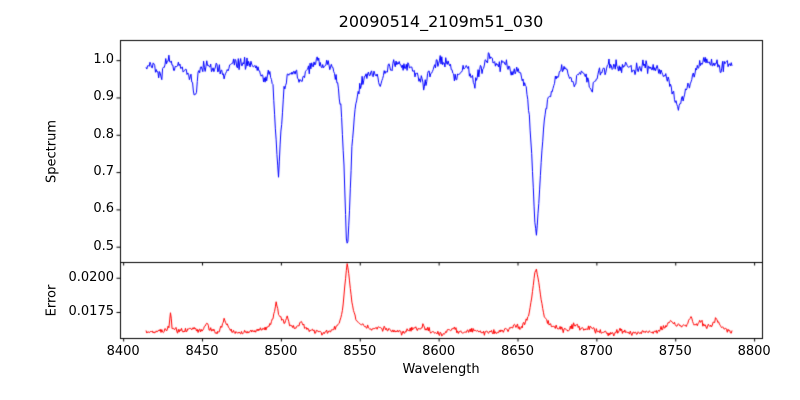 This screenshot has height=400, width=800. Describe the element at coordinates (52, 151) in the screenshot. I see `spectrum-y-axis-label: Spectrum` at that location.